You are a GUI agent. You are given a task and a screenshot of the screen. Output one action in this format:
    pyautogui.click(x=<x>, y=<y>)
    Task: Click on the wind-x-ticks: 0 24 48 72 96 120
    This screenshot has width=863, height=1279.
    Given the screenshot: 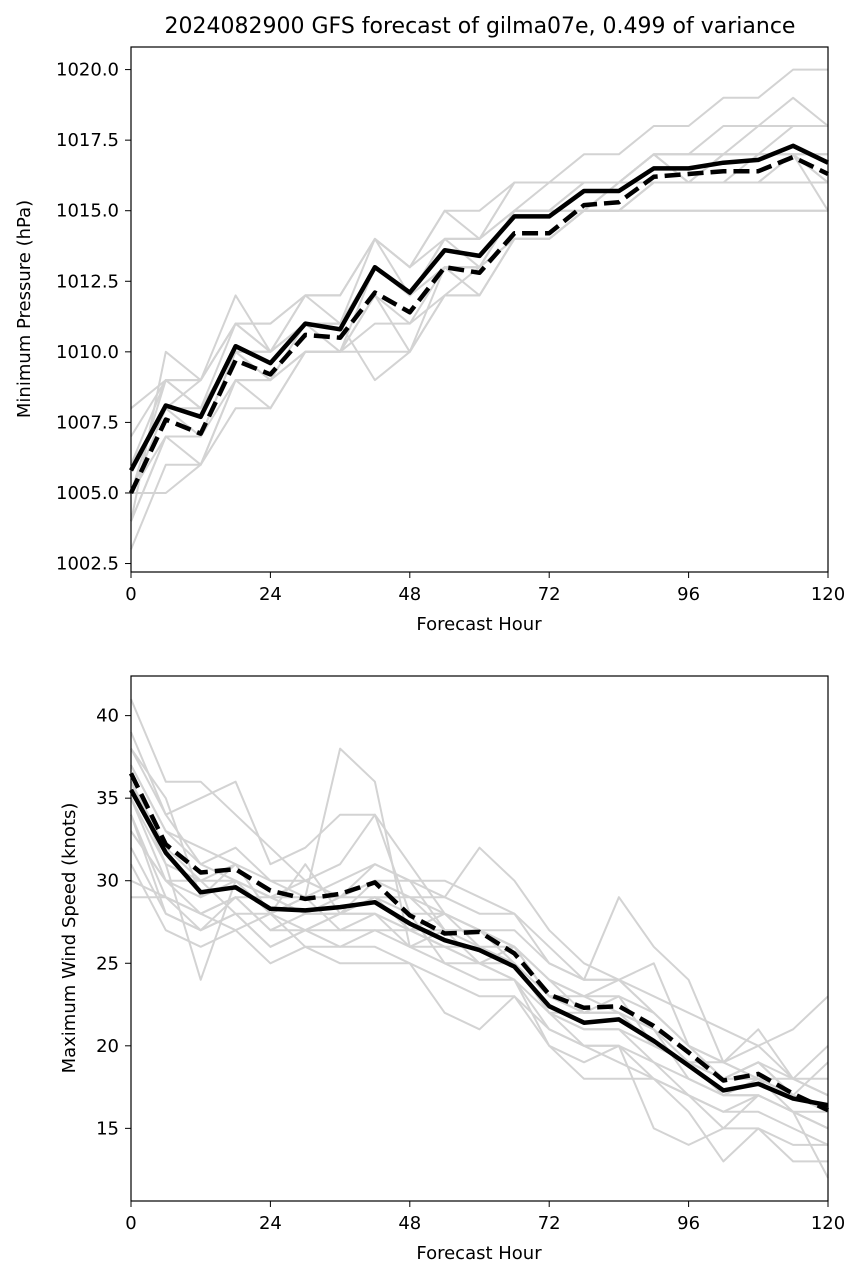 What is the action you would take?
    pyautogui.click(x=485, y=1217)
    